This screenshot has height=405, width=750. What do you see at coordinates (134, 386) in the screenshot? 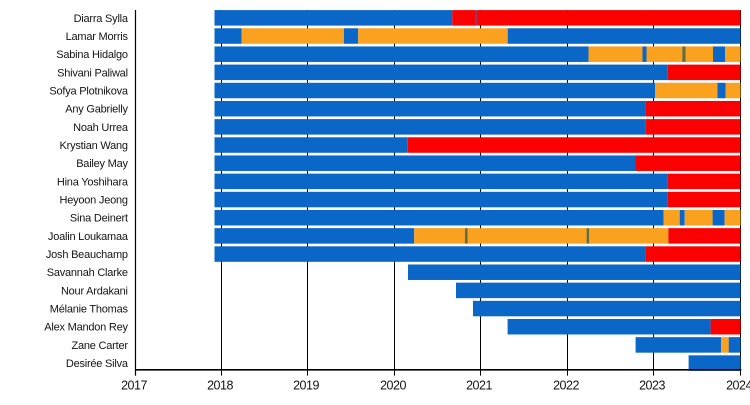
I see `svg-text: 2017` at bounding box center [134, 386].